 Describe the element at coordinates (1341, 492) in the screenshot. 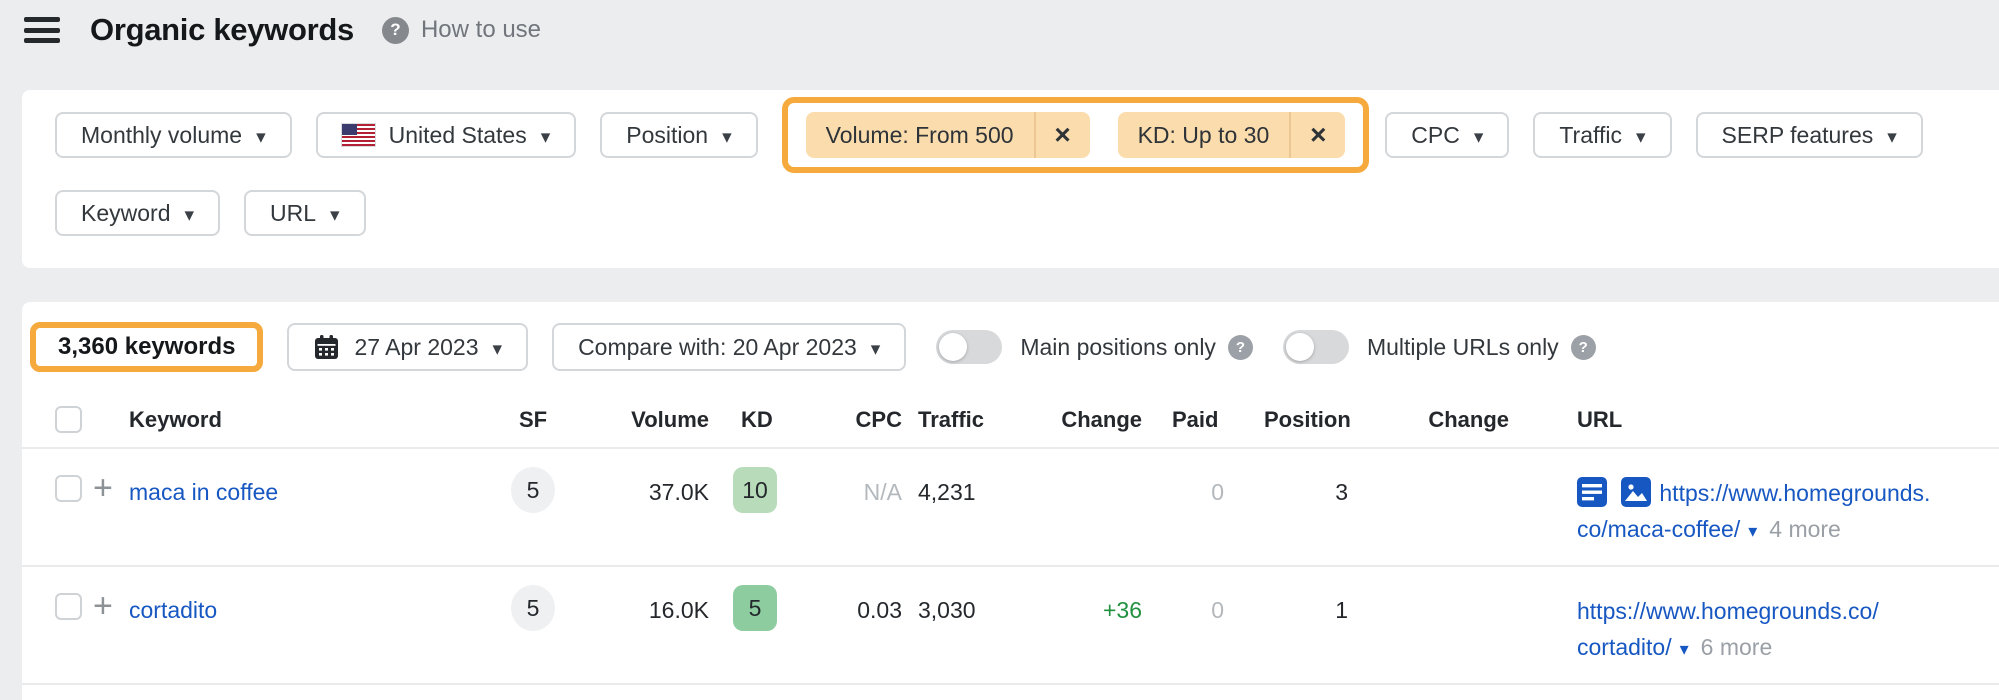

I see `position-value: 3` at that location.